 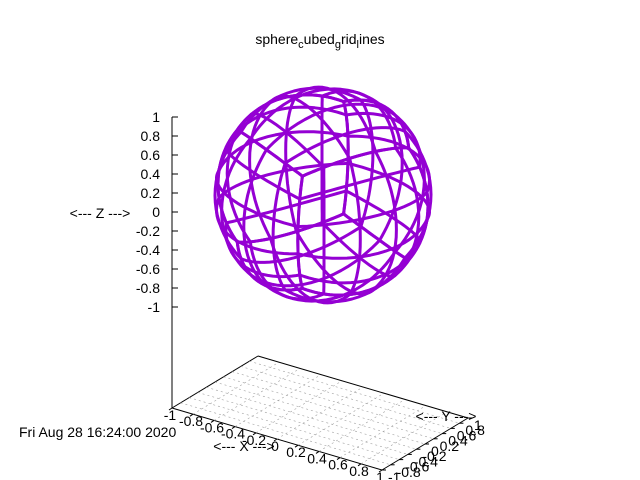 I want to click on x-tick-label: 1, so click(x=380, y=474).